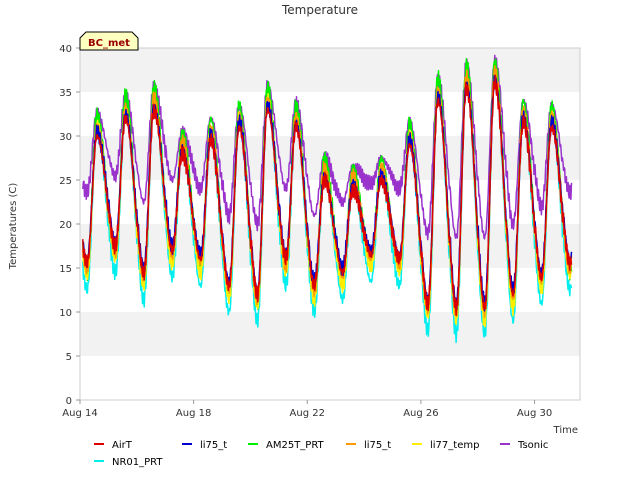  Describe the element at coordinates (565, 430) in the screenshot. I see `x-axis-title: Time` at that location.